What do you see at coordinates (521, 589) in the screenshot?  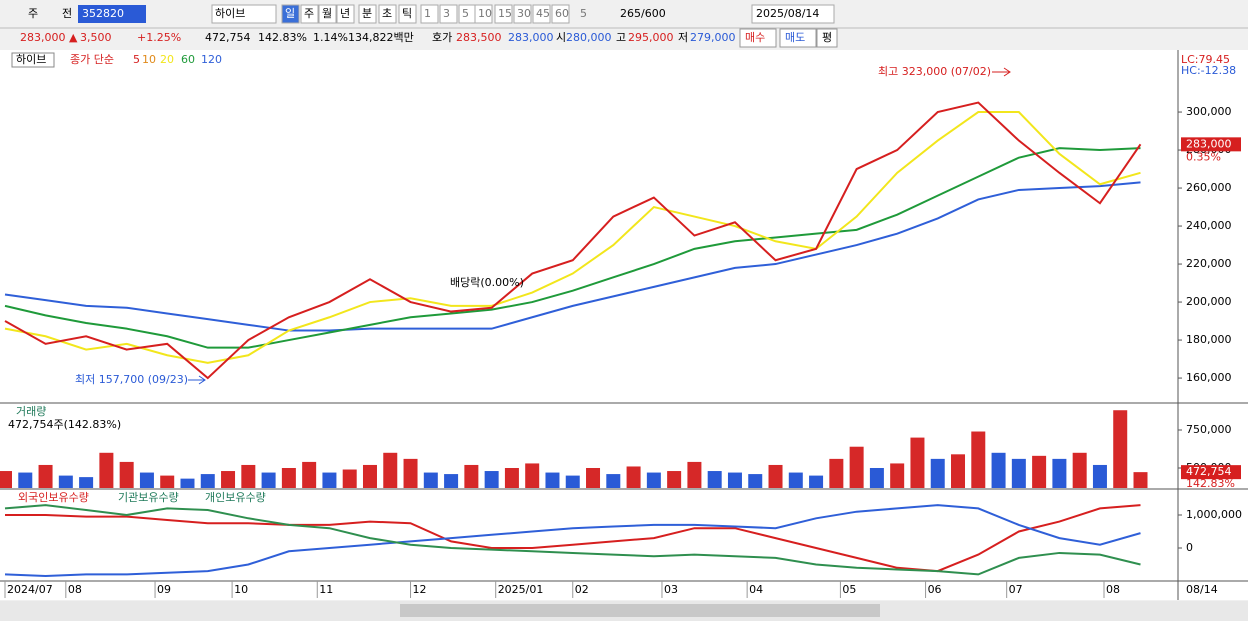 I see `x-tick-label: 2025/01` at bounding box center [521, 589].